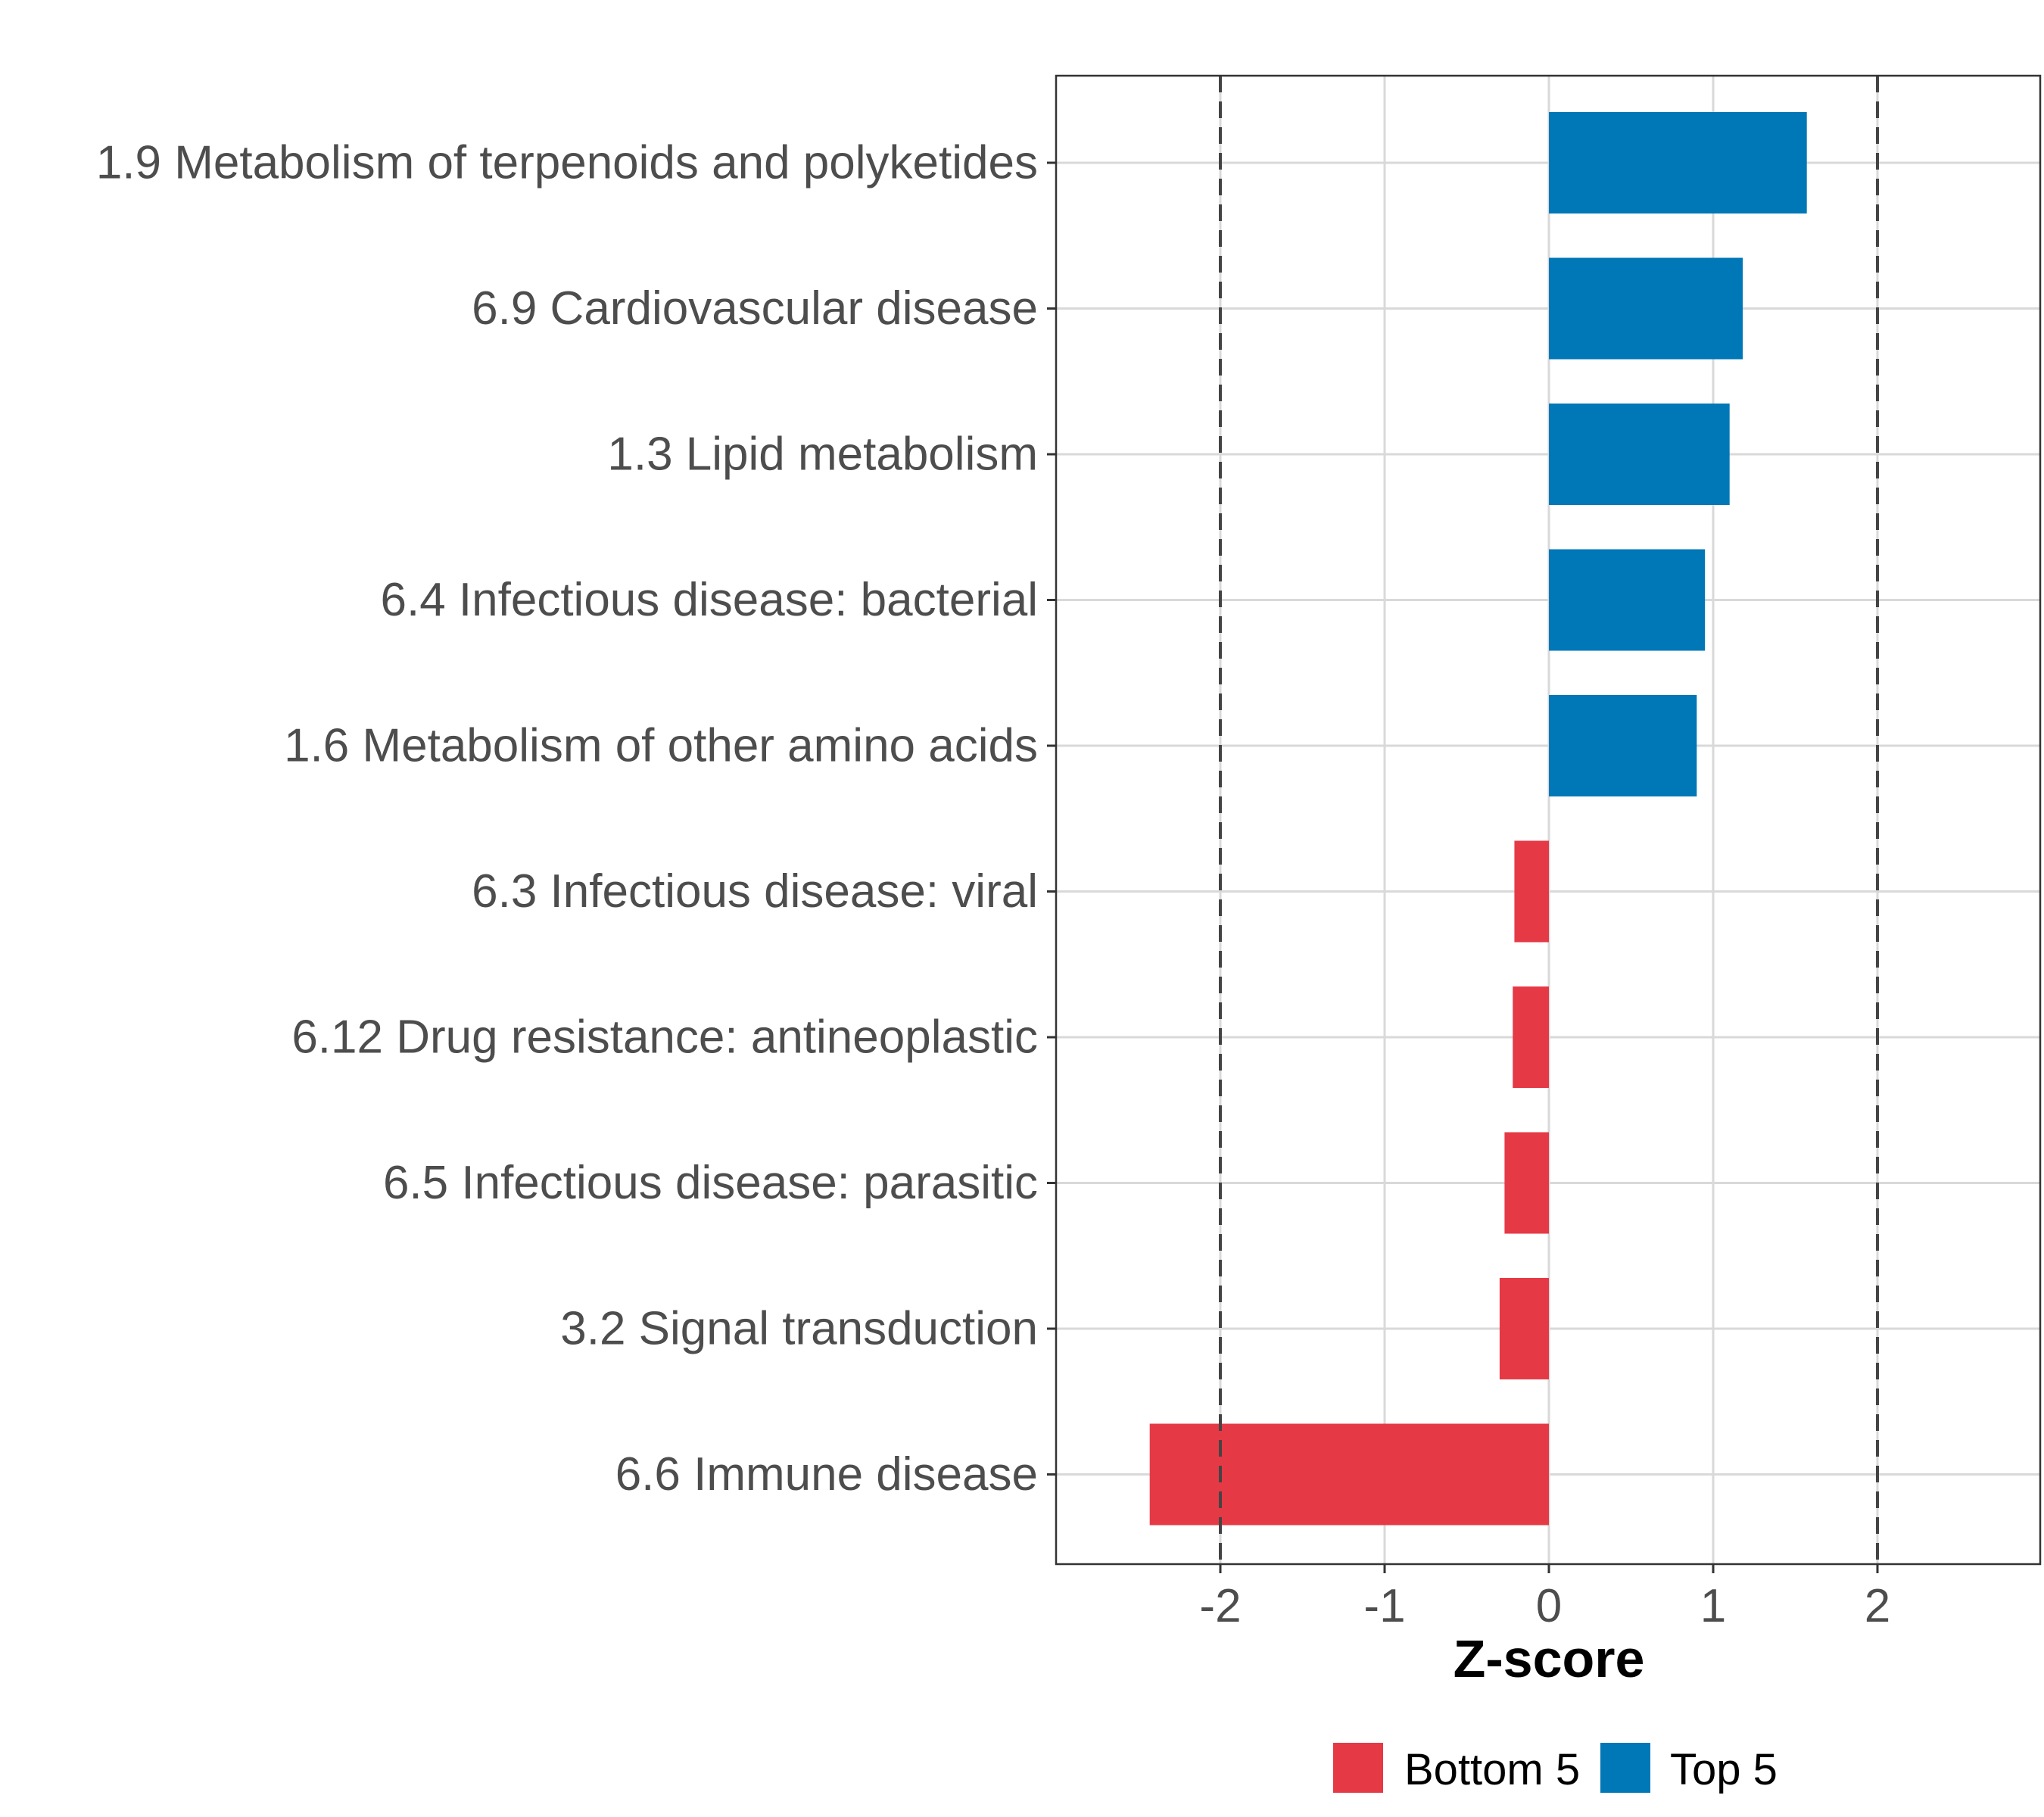  Describe the element at coordinates (664, 1037) in the screenshot. I see `category-label-6-12-drug-resistance-antineoplastic: 6.12 Drug resistance: antineoplastic` at that location.